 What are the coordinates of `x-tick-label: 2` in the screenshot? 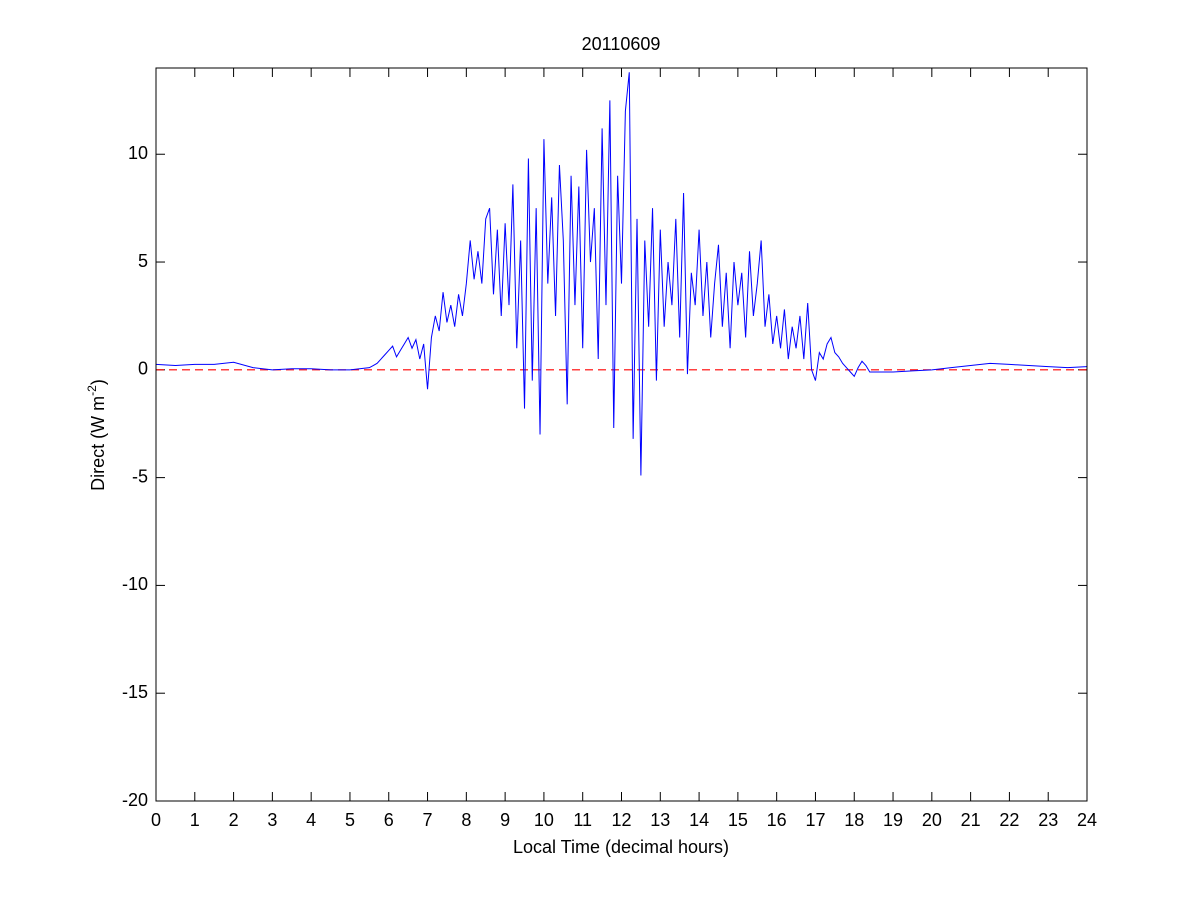 It's located at (234, 820).